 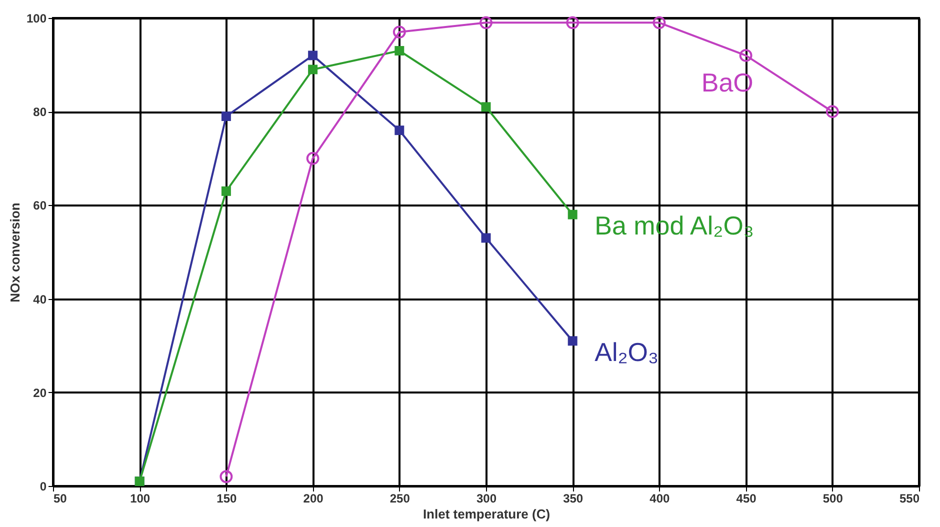 What do you see at coordinates (40, 393) in the screenshot?
I see `y-tick-label: 20` at bounding box center [40, 393].